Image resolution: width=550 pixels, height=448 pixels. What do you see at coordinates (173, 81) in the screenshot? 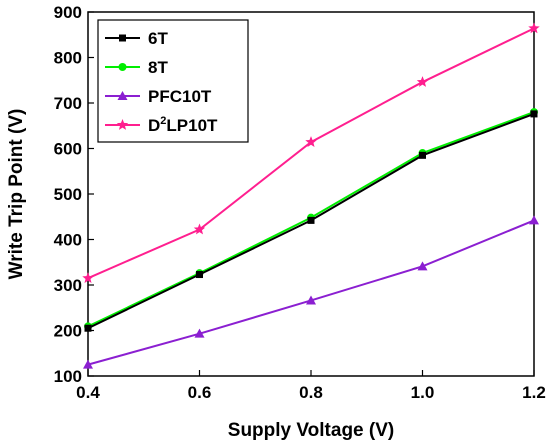
I see `legend: 6T 8T PFC10T D2LP10T` at bounding box center [173, 81].